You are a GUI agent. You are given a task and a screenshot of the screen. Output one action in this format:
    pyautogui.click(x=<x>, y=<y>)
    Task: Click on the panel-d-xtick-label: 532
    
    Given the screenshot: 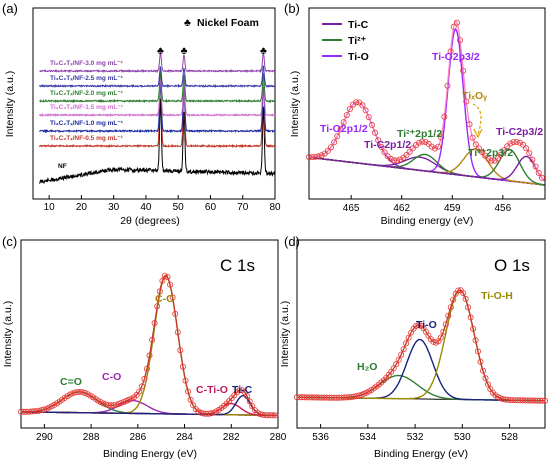 What is the action you would take?
    pyautogui.click(x=415, y=437)
    